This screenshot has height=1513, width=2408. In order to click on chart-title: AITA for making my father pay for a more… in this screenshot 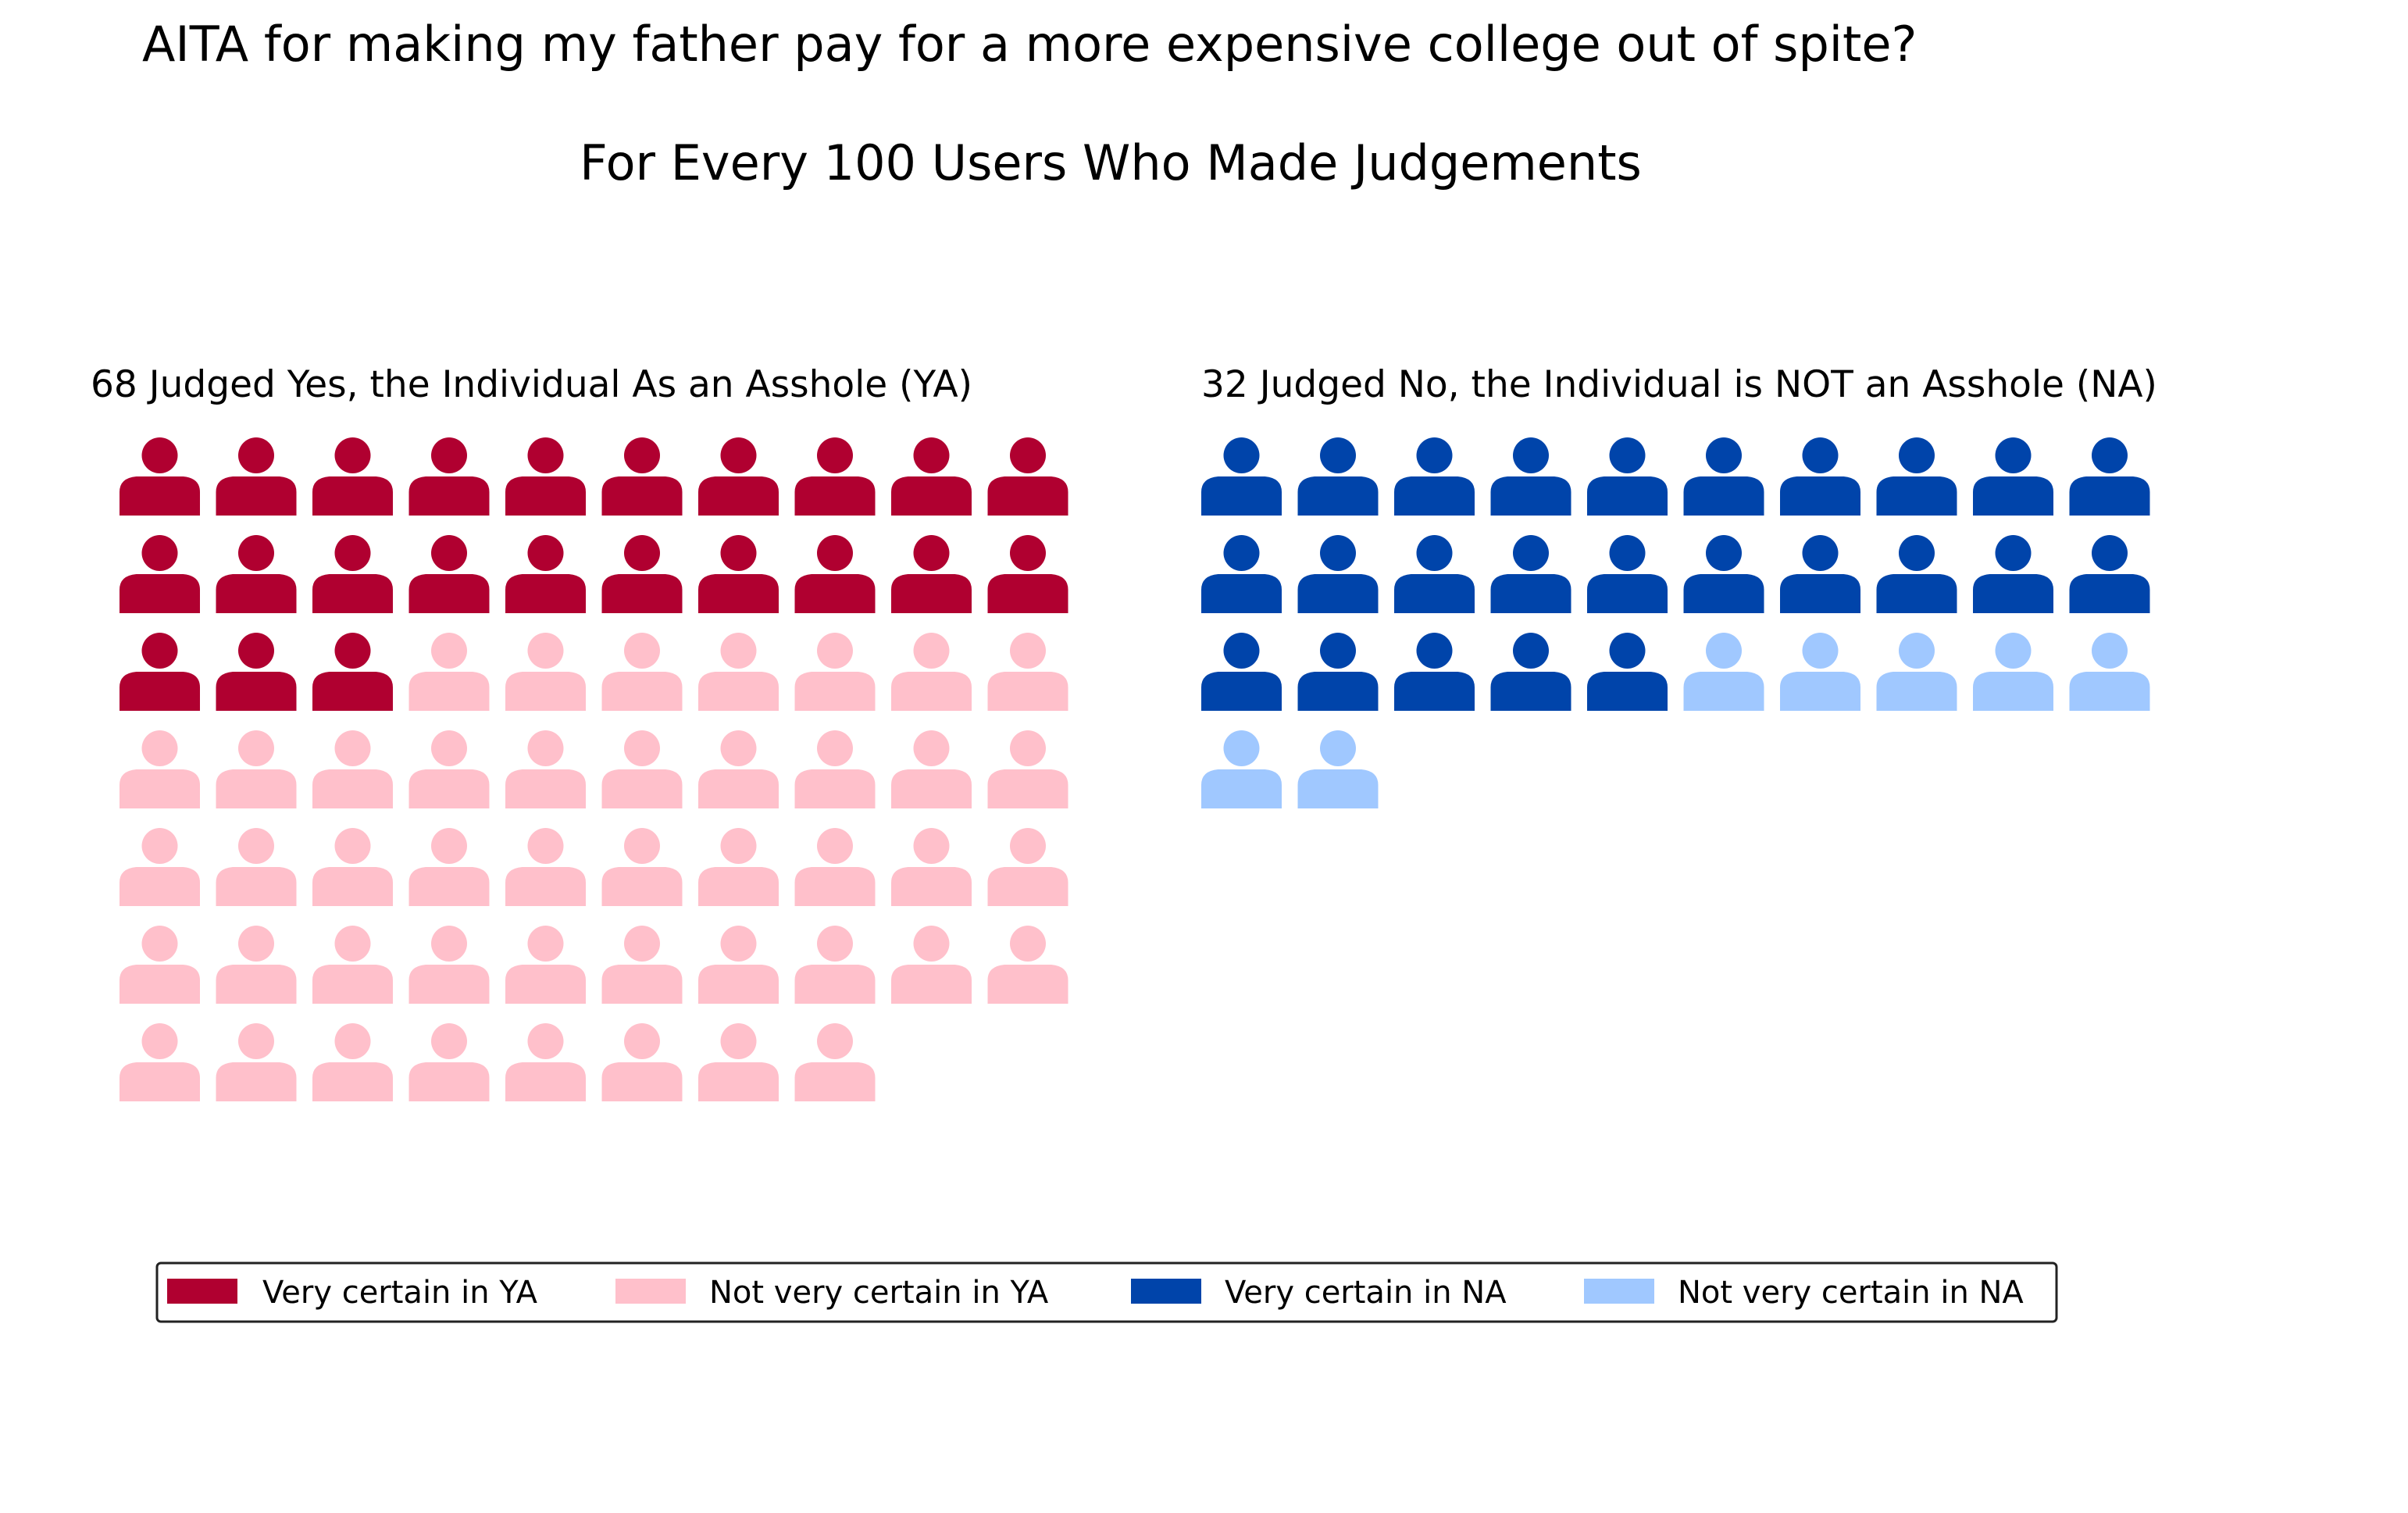, I will do `click(1029, 44)`.